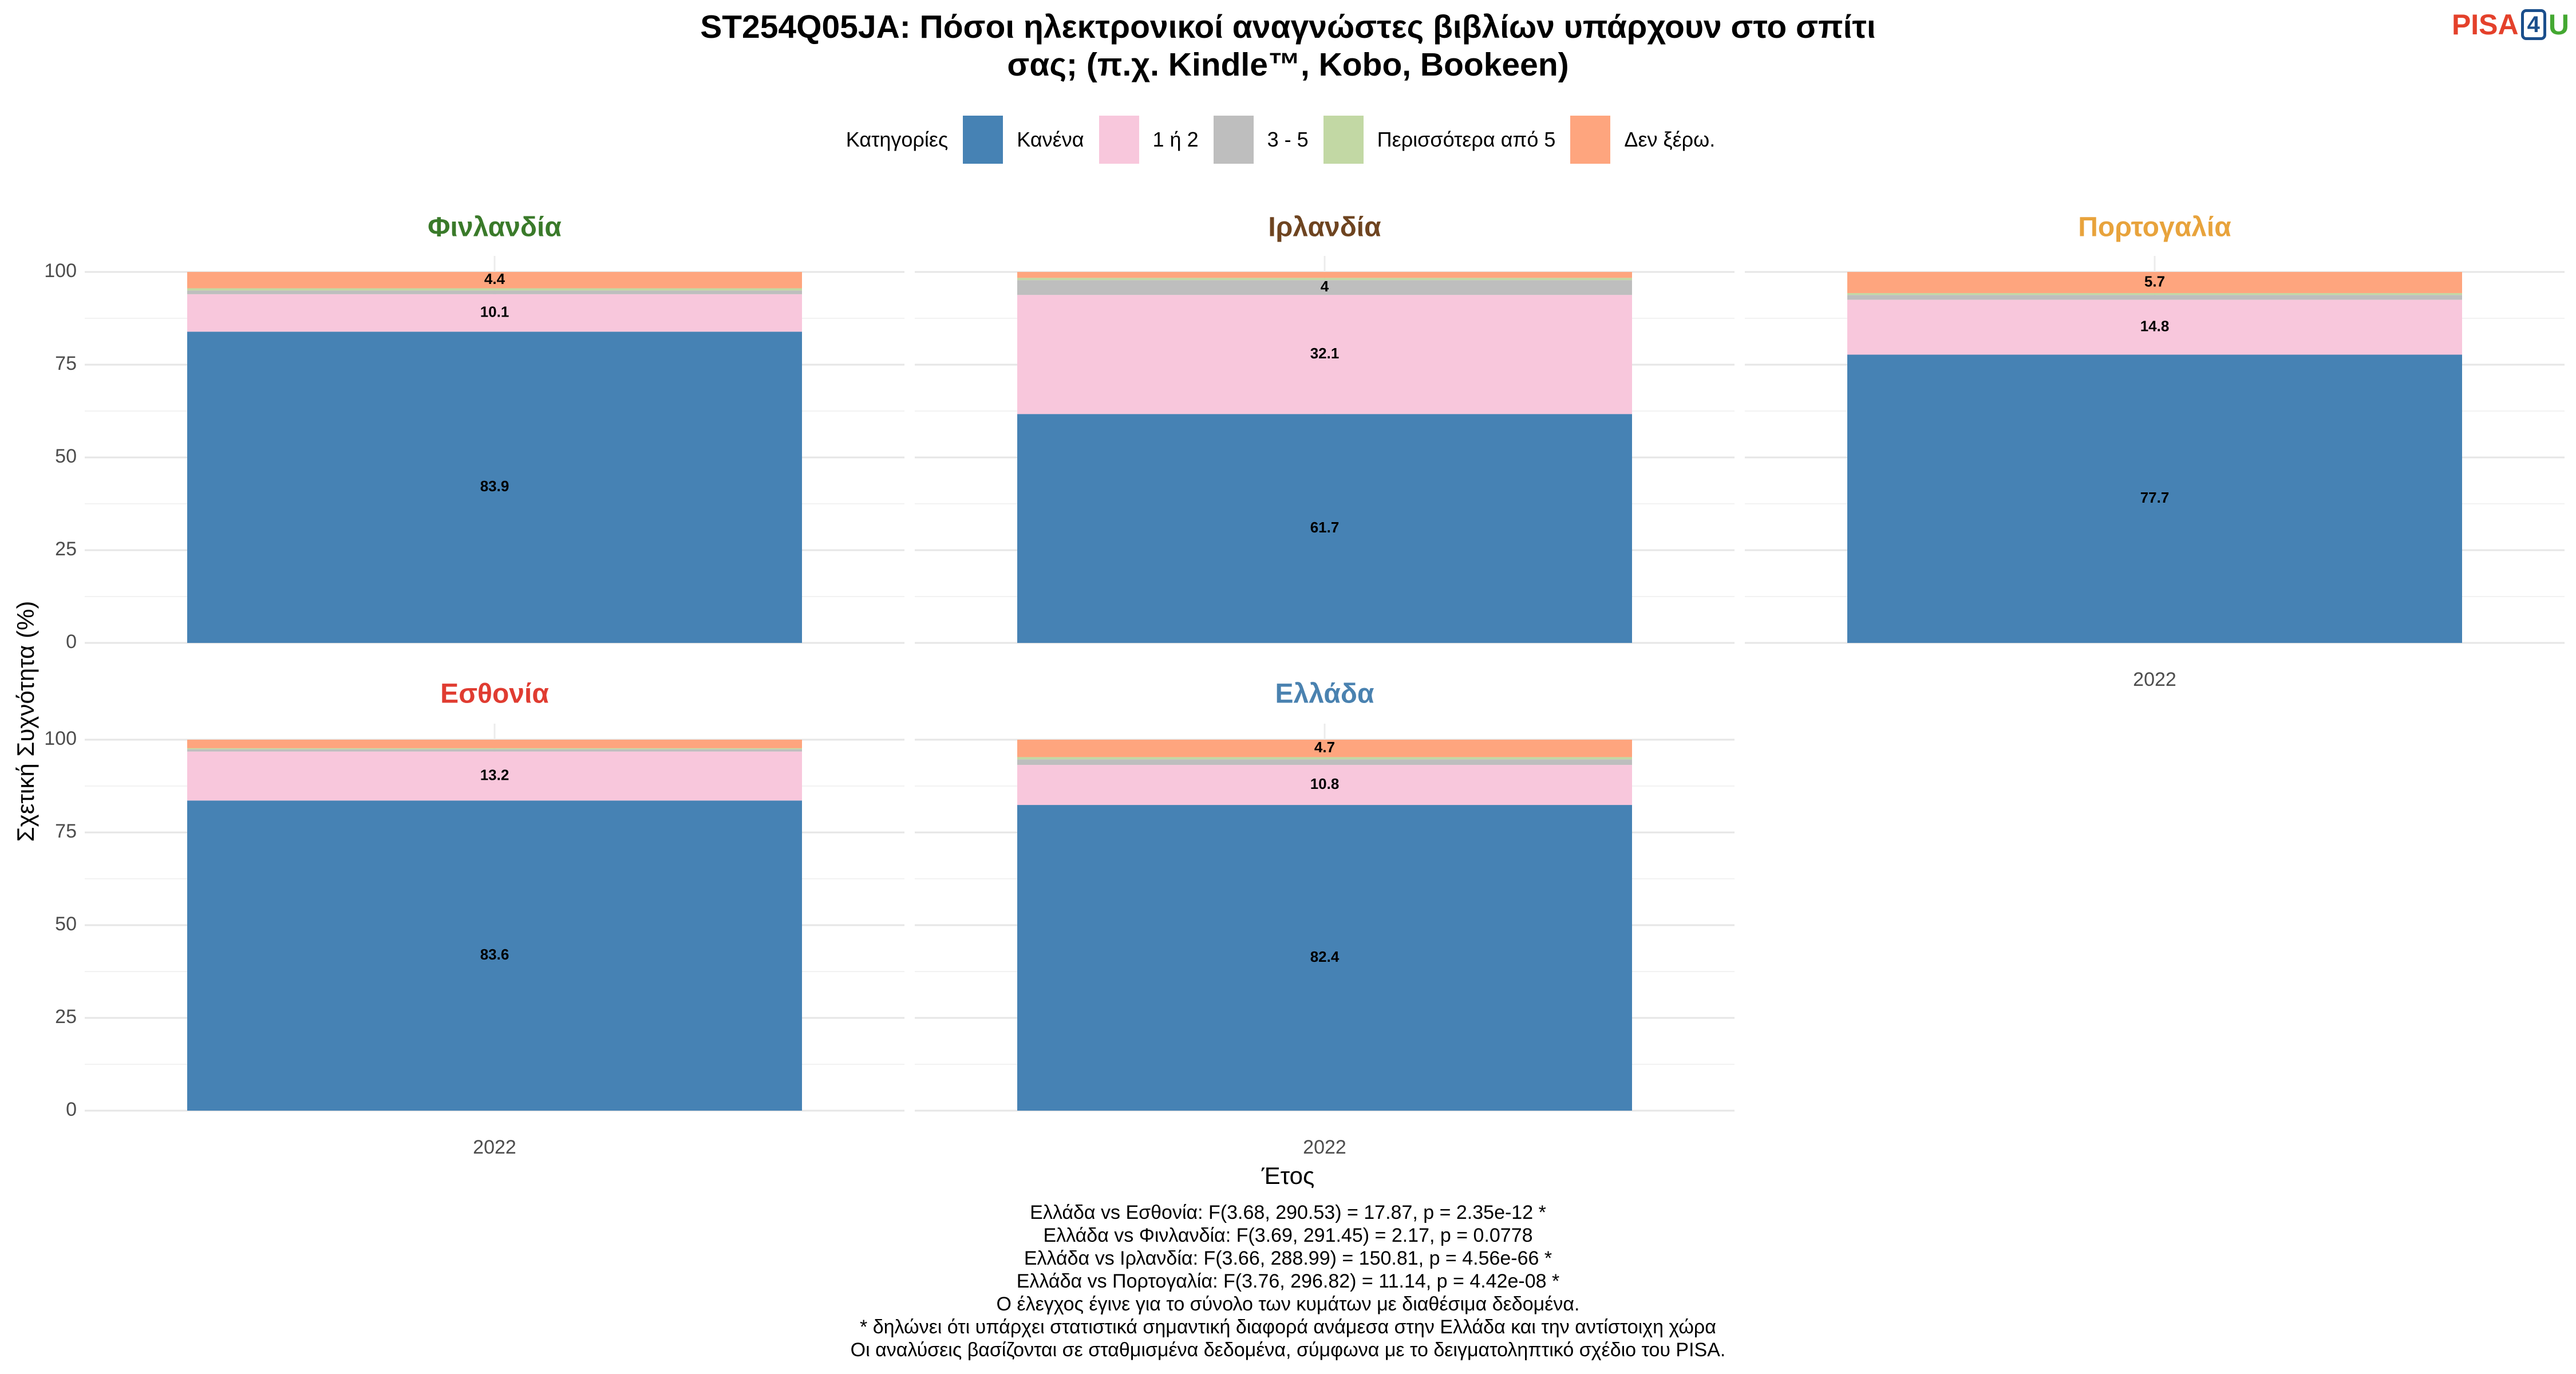  What do you see at coordinates (1288, 1175) in the screenshot?
I see `x-axis-title: Έτος` at bounding box center [1288, 1175].